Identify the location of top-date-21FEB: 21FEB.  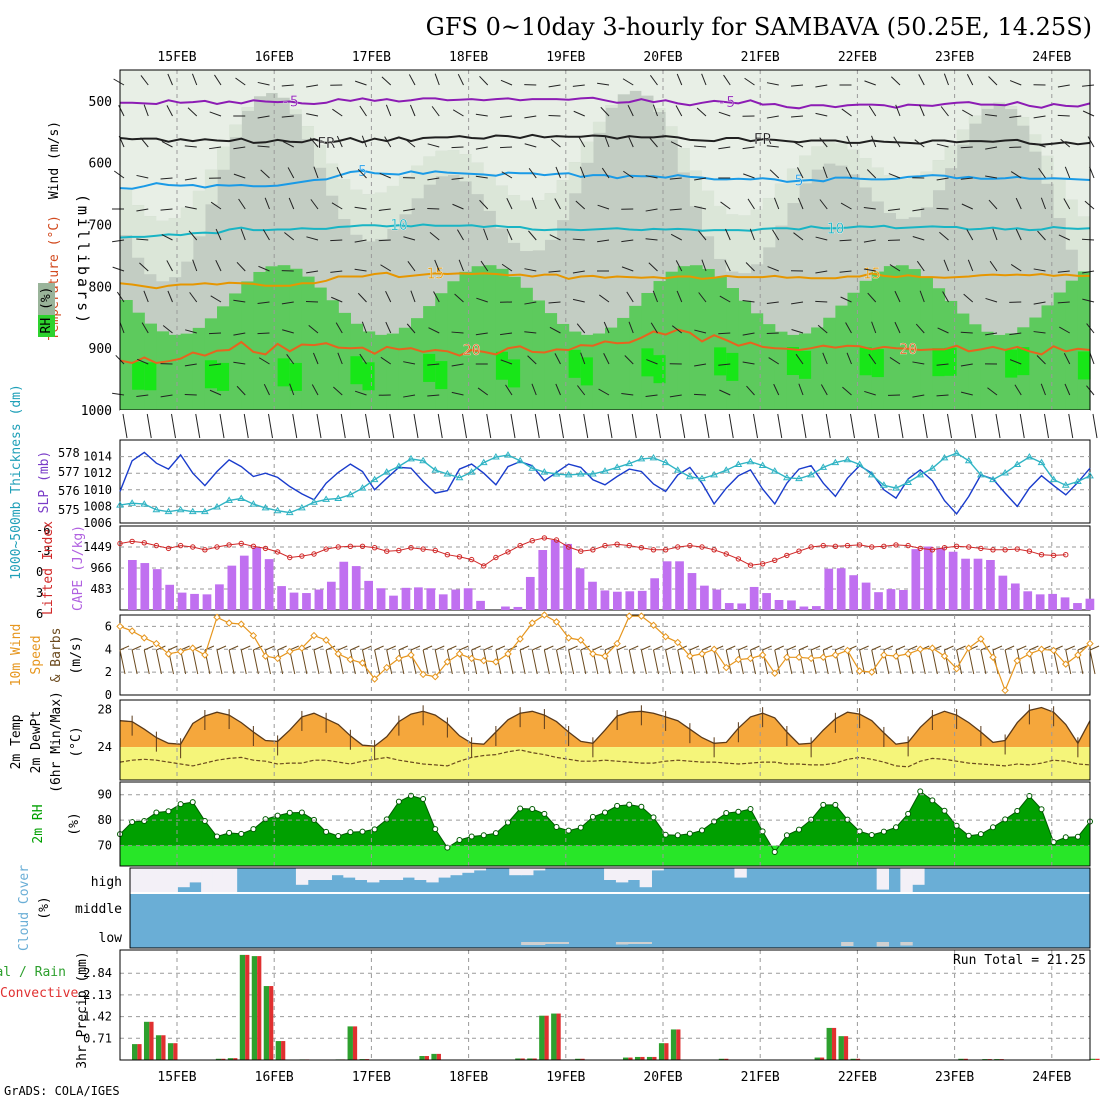
(760, 57).